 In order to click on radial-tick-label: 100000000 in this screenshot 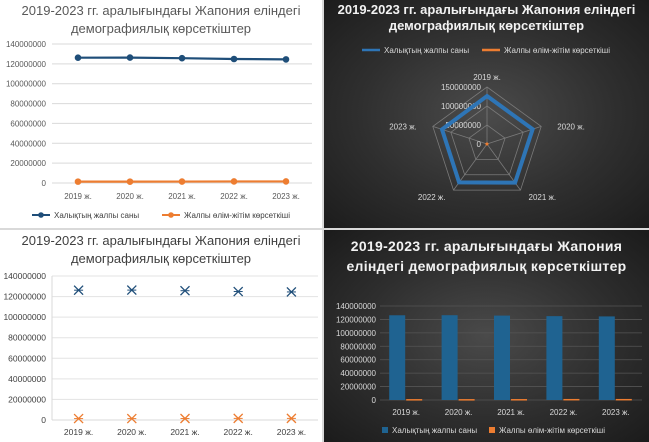, I will do `click(461, 106)`.